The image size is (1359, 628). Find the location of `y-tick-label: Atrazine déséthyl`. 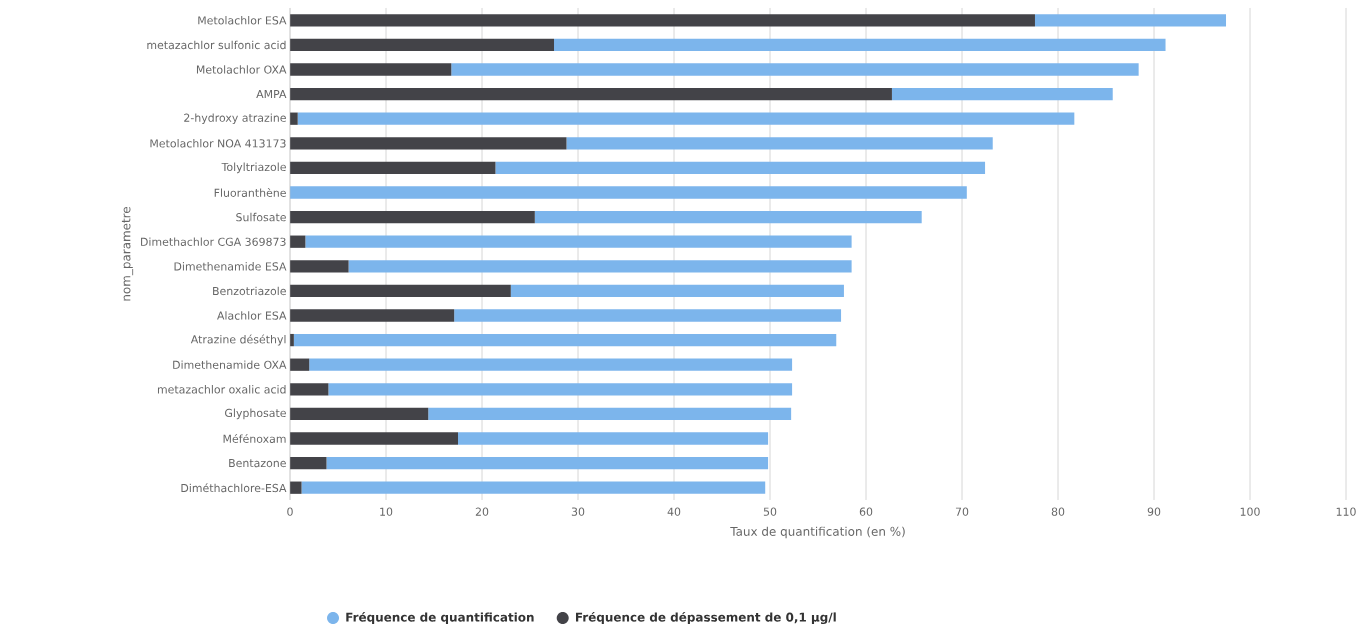

y-tick-label: Atrazine déséthyl is located at coordinates (238, 340).